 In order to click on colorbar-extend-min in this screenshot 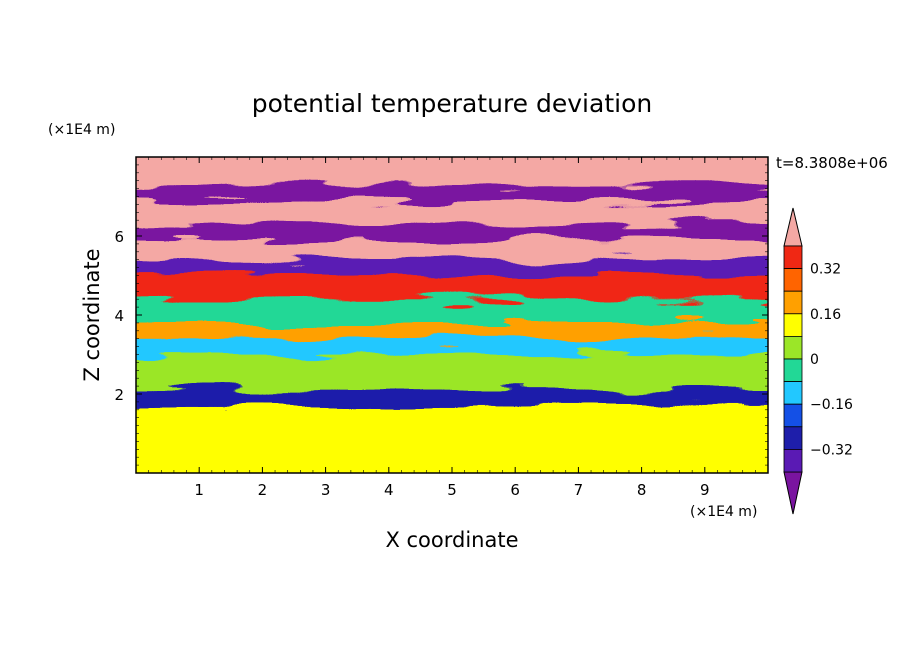, I will do `click(793, 493)`.